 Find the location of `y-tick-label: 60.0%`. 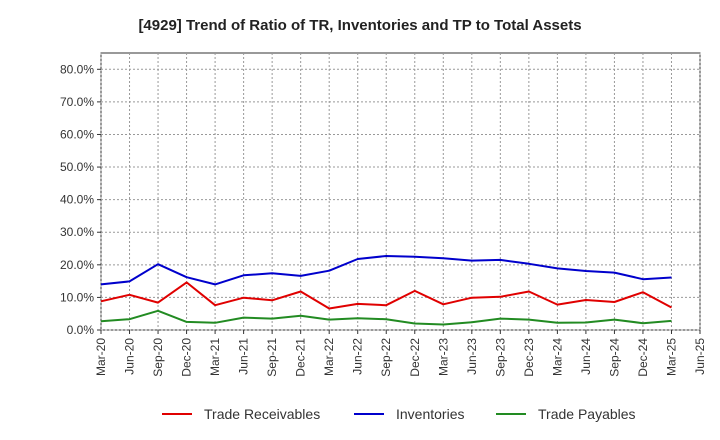

y-tick-label: 60.0% is located at coordinates (77, 134).